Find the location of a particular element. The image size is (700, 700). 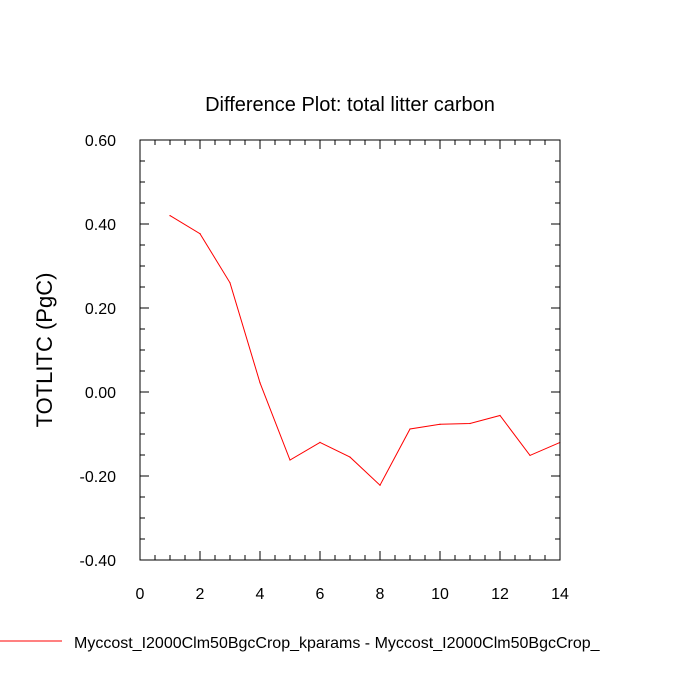

x-tick-label: 12 is located at coordinates (500, 594).